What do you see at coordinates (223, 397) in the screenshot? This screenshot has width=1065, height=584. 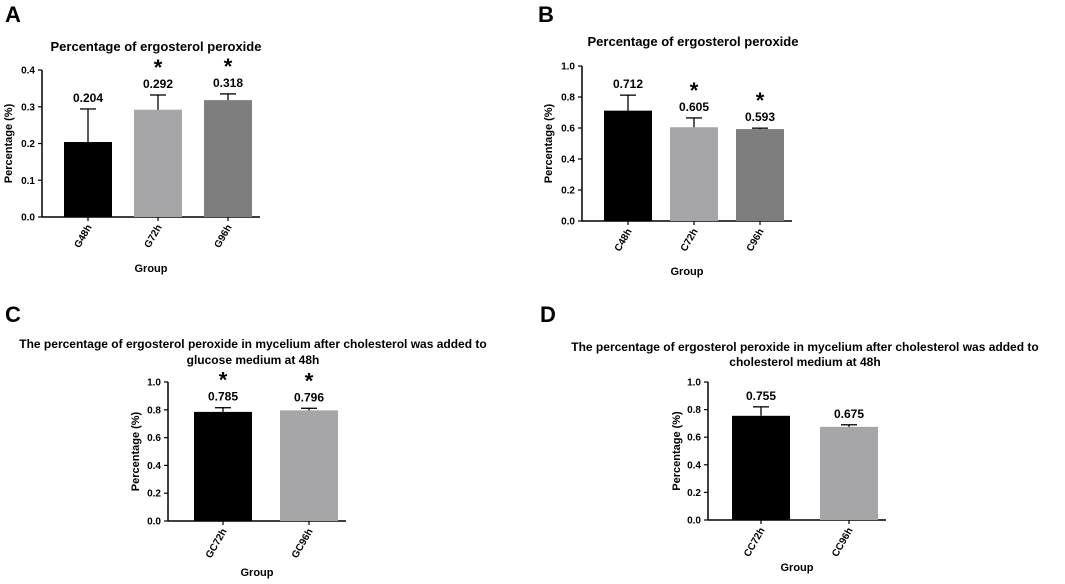 I see `data-label: 0.785` at bounding box center [223, 397].